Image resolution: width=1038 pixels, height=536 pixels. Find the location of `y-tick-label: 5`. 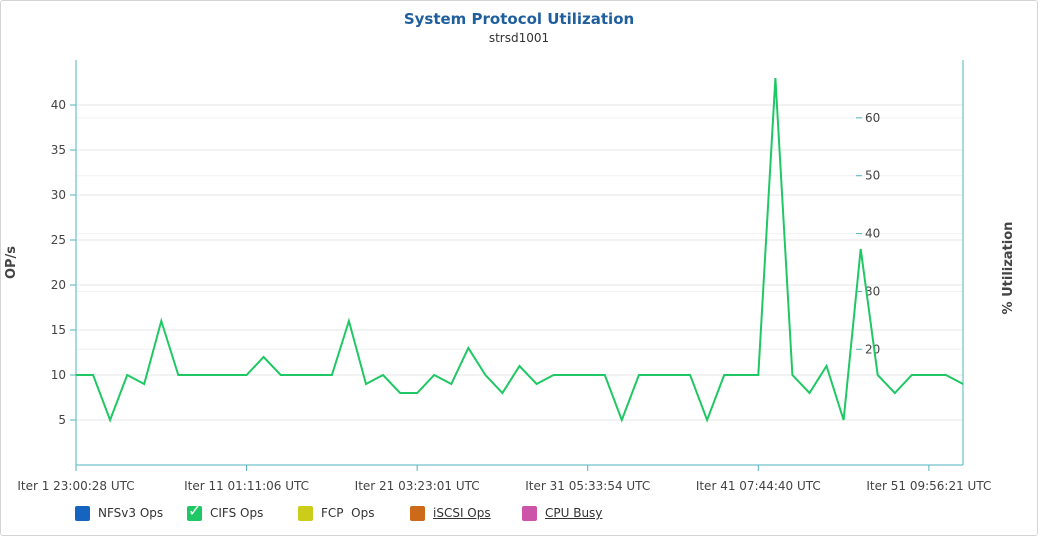

y-tick-label: 5 is located at coordinates (62, 420).